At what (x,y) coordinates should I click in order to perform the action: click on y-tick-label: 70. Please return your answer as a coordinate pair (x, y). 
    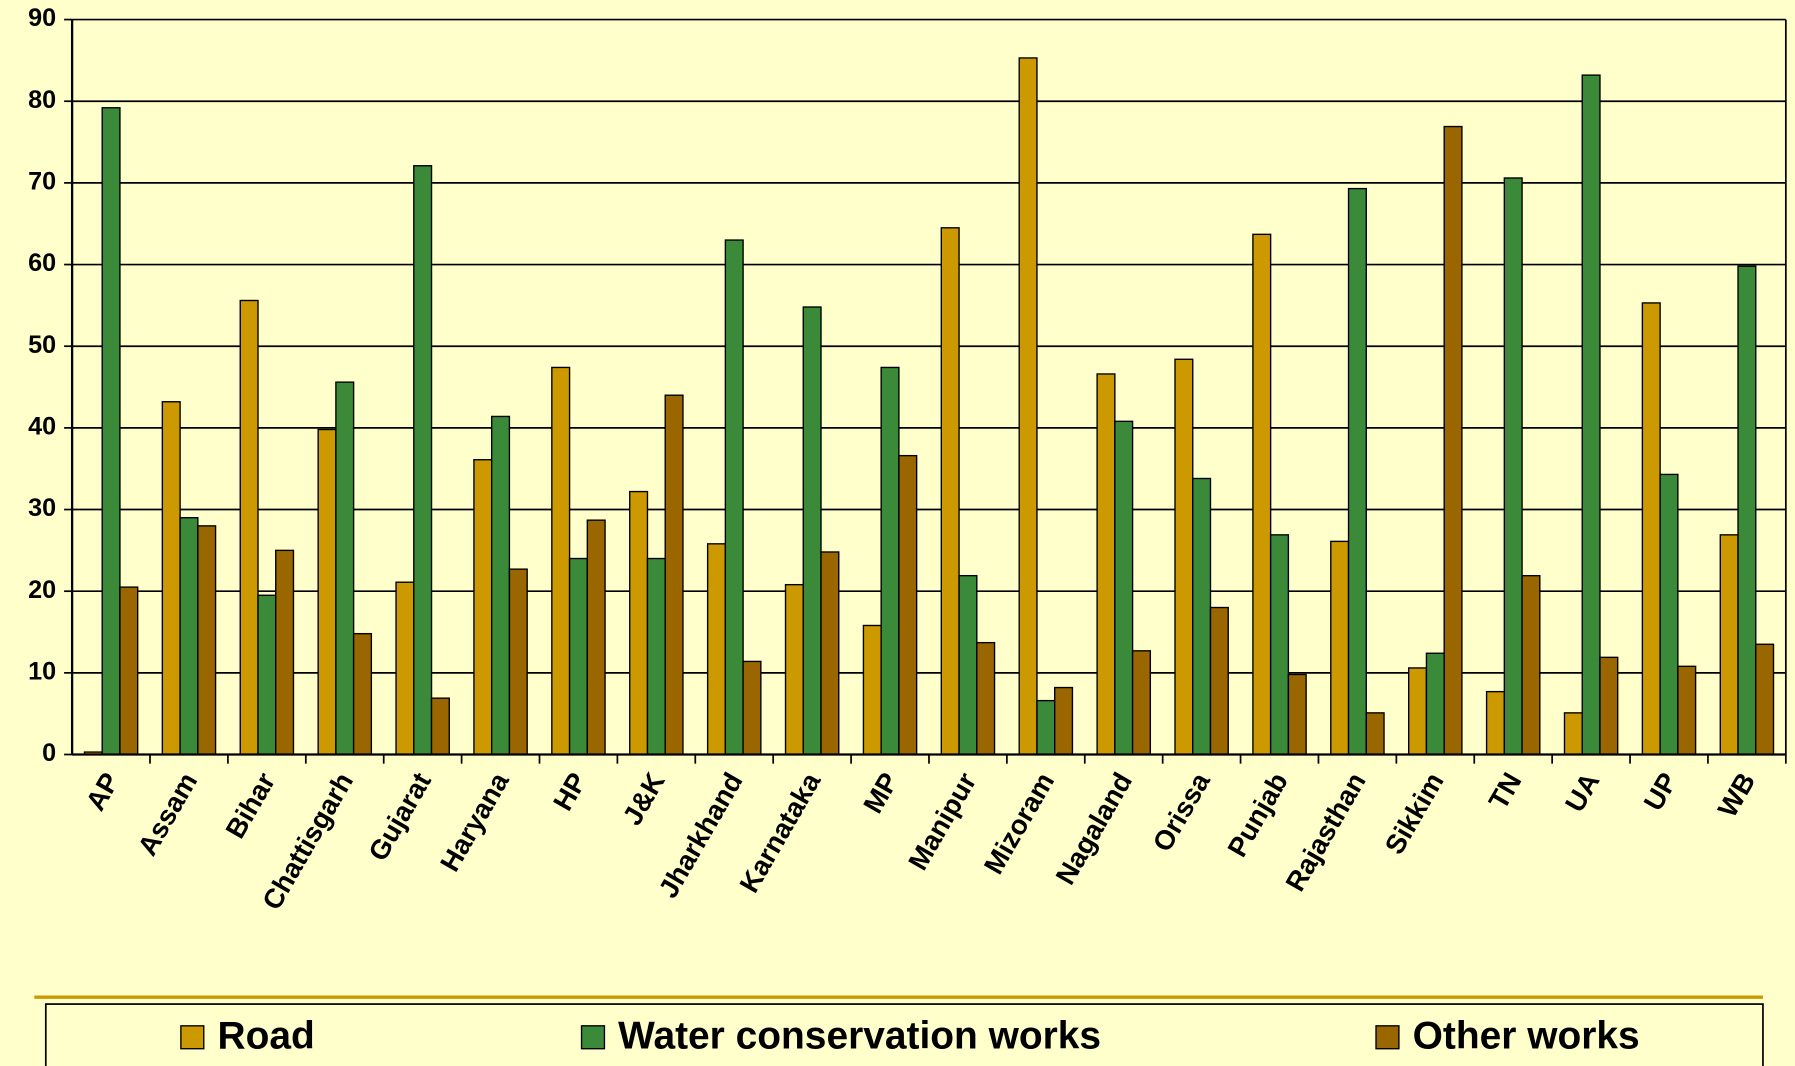
    Looking at the image, I should click on (42, 182).